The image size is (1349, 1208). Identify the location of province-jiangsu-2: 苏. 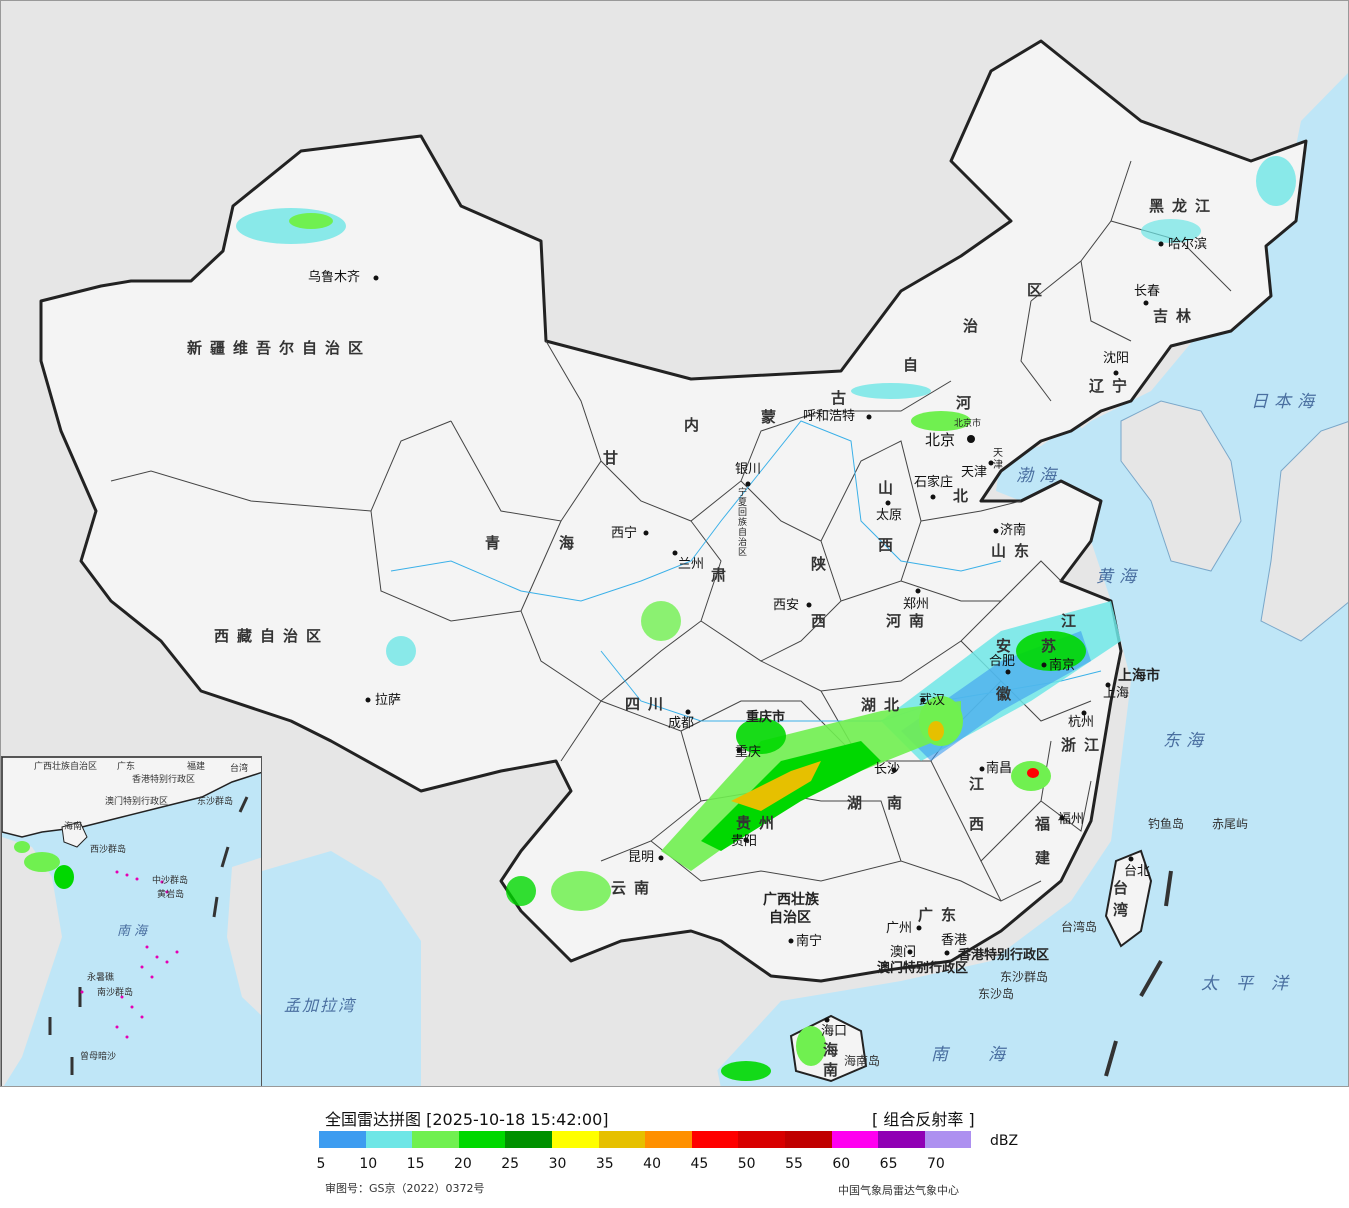
(1049, 646).